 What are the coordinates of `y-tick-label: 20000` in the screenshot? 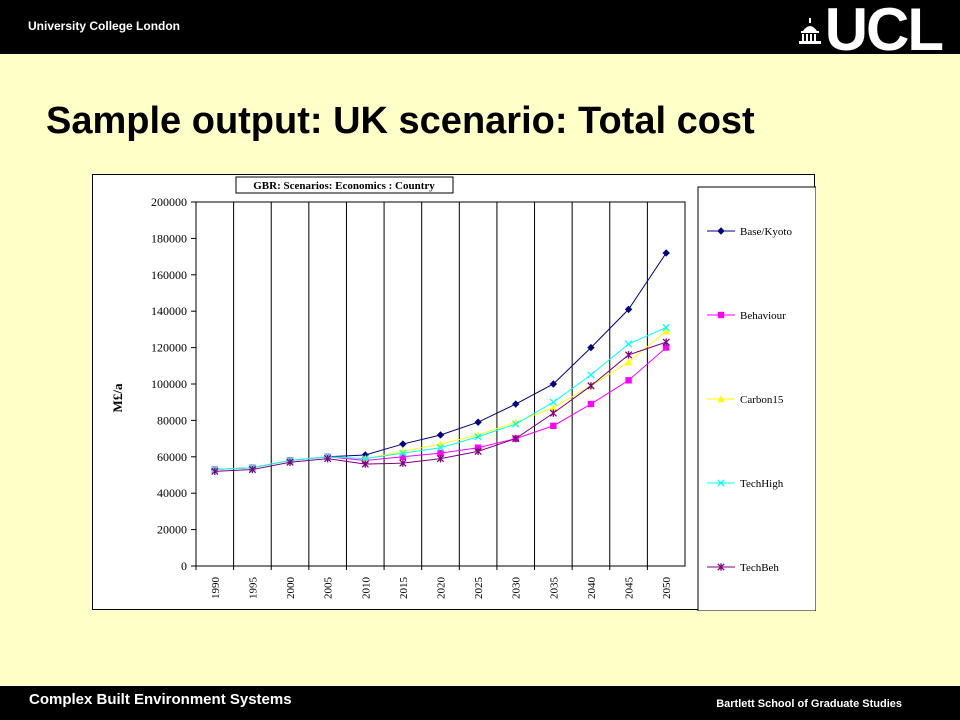 It's located at (172, 530).